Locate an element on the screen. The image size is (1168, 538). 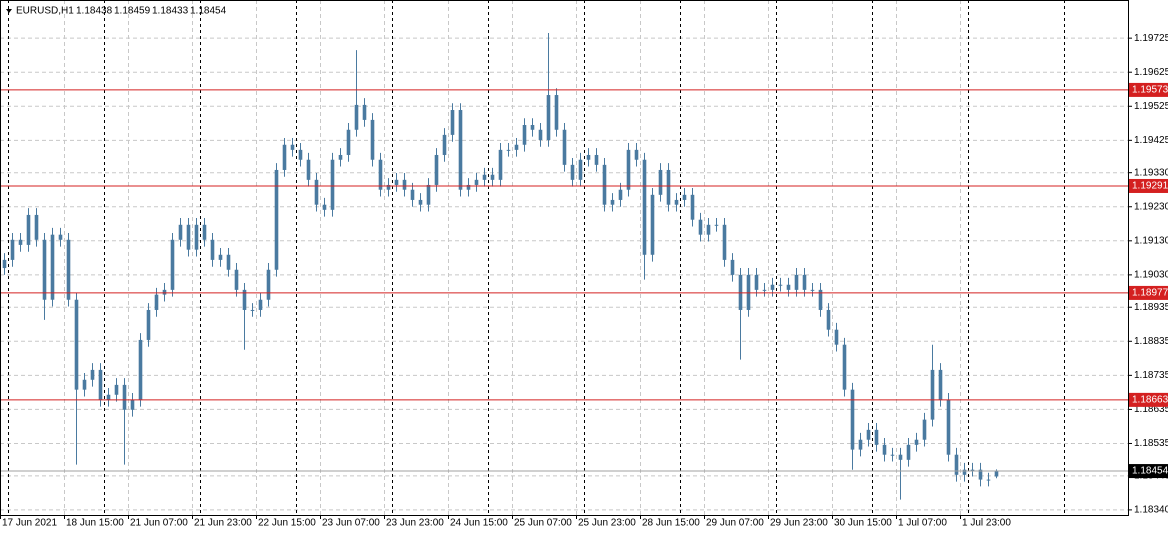
price-label-box is located at coordinates (1148, 471).